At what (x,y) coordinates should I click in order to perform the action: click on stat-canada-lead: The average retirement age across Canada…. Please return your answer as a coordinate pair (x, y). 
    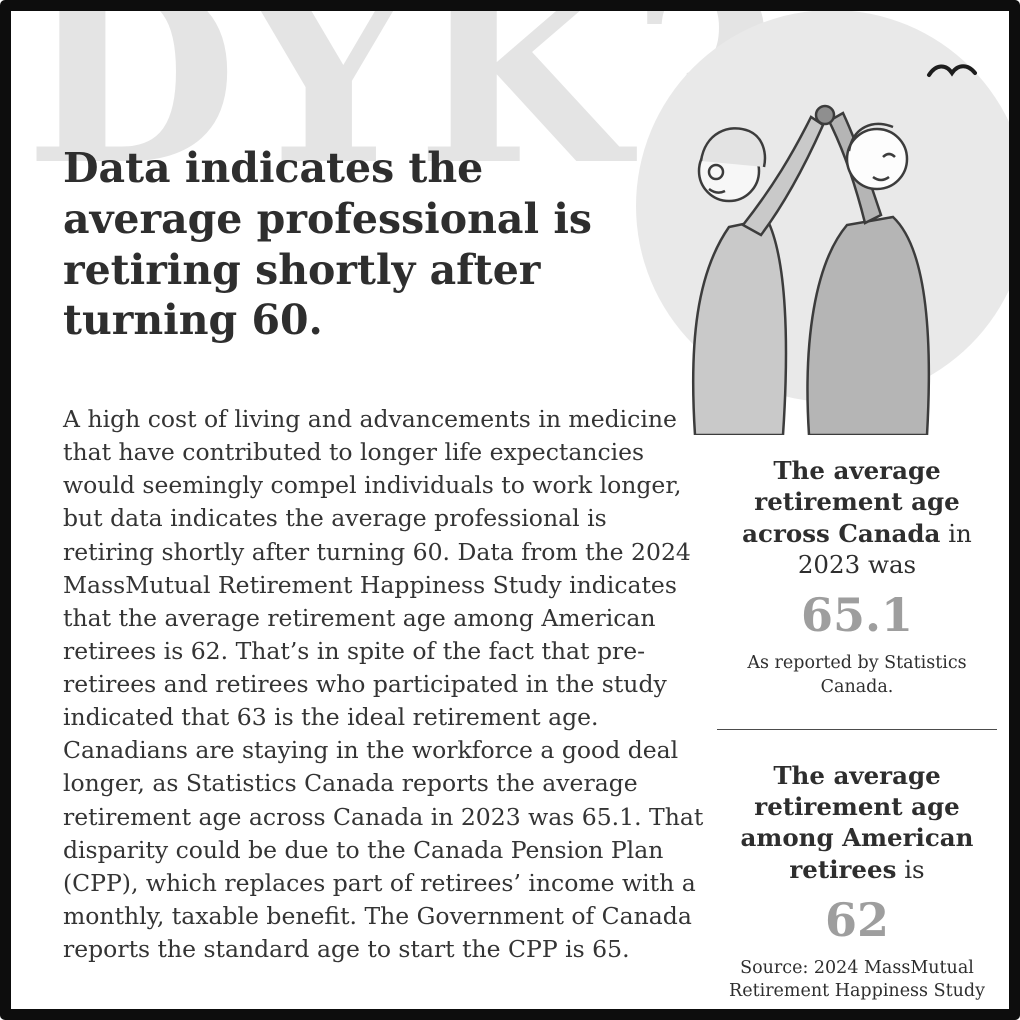
    Looking at the image, I should click on (857, 517).